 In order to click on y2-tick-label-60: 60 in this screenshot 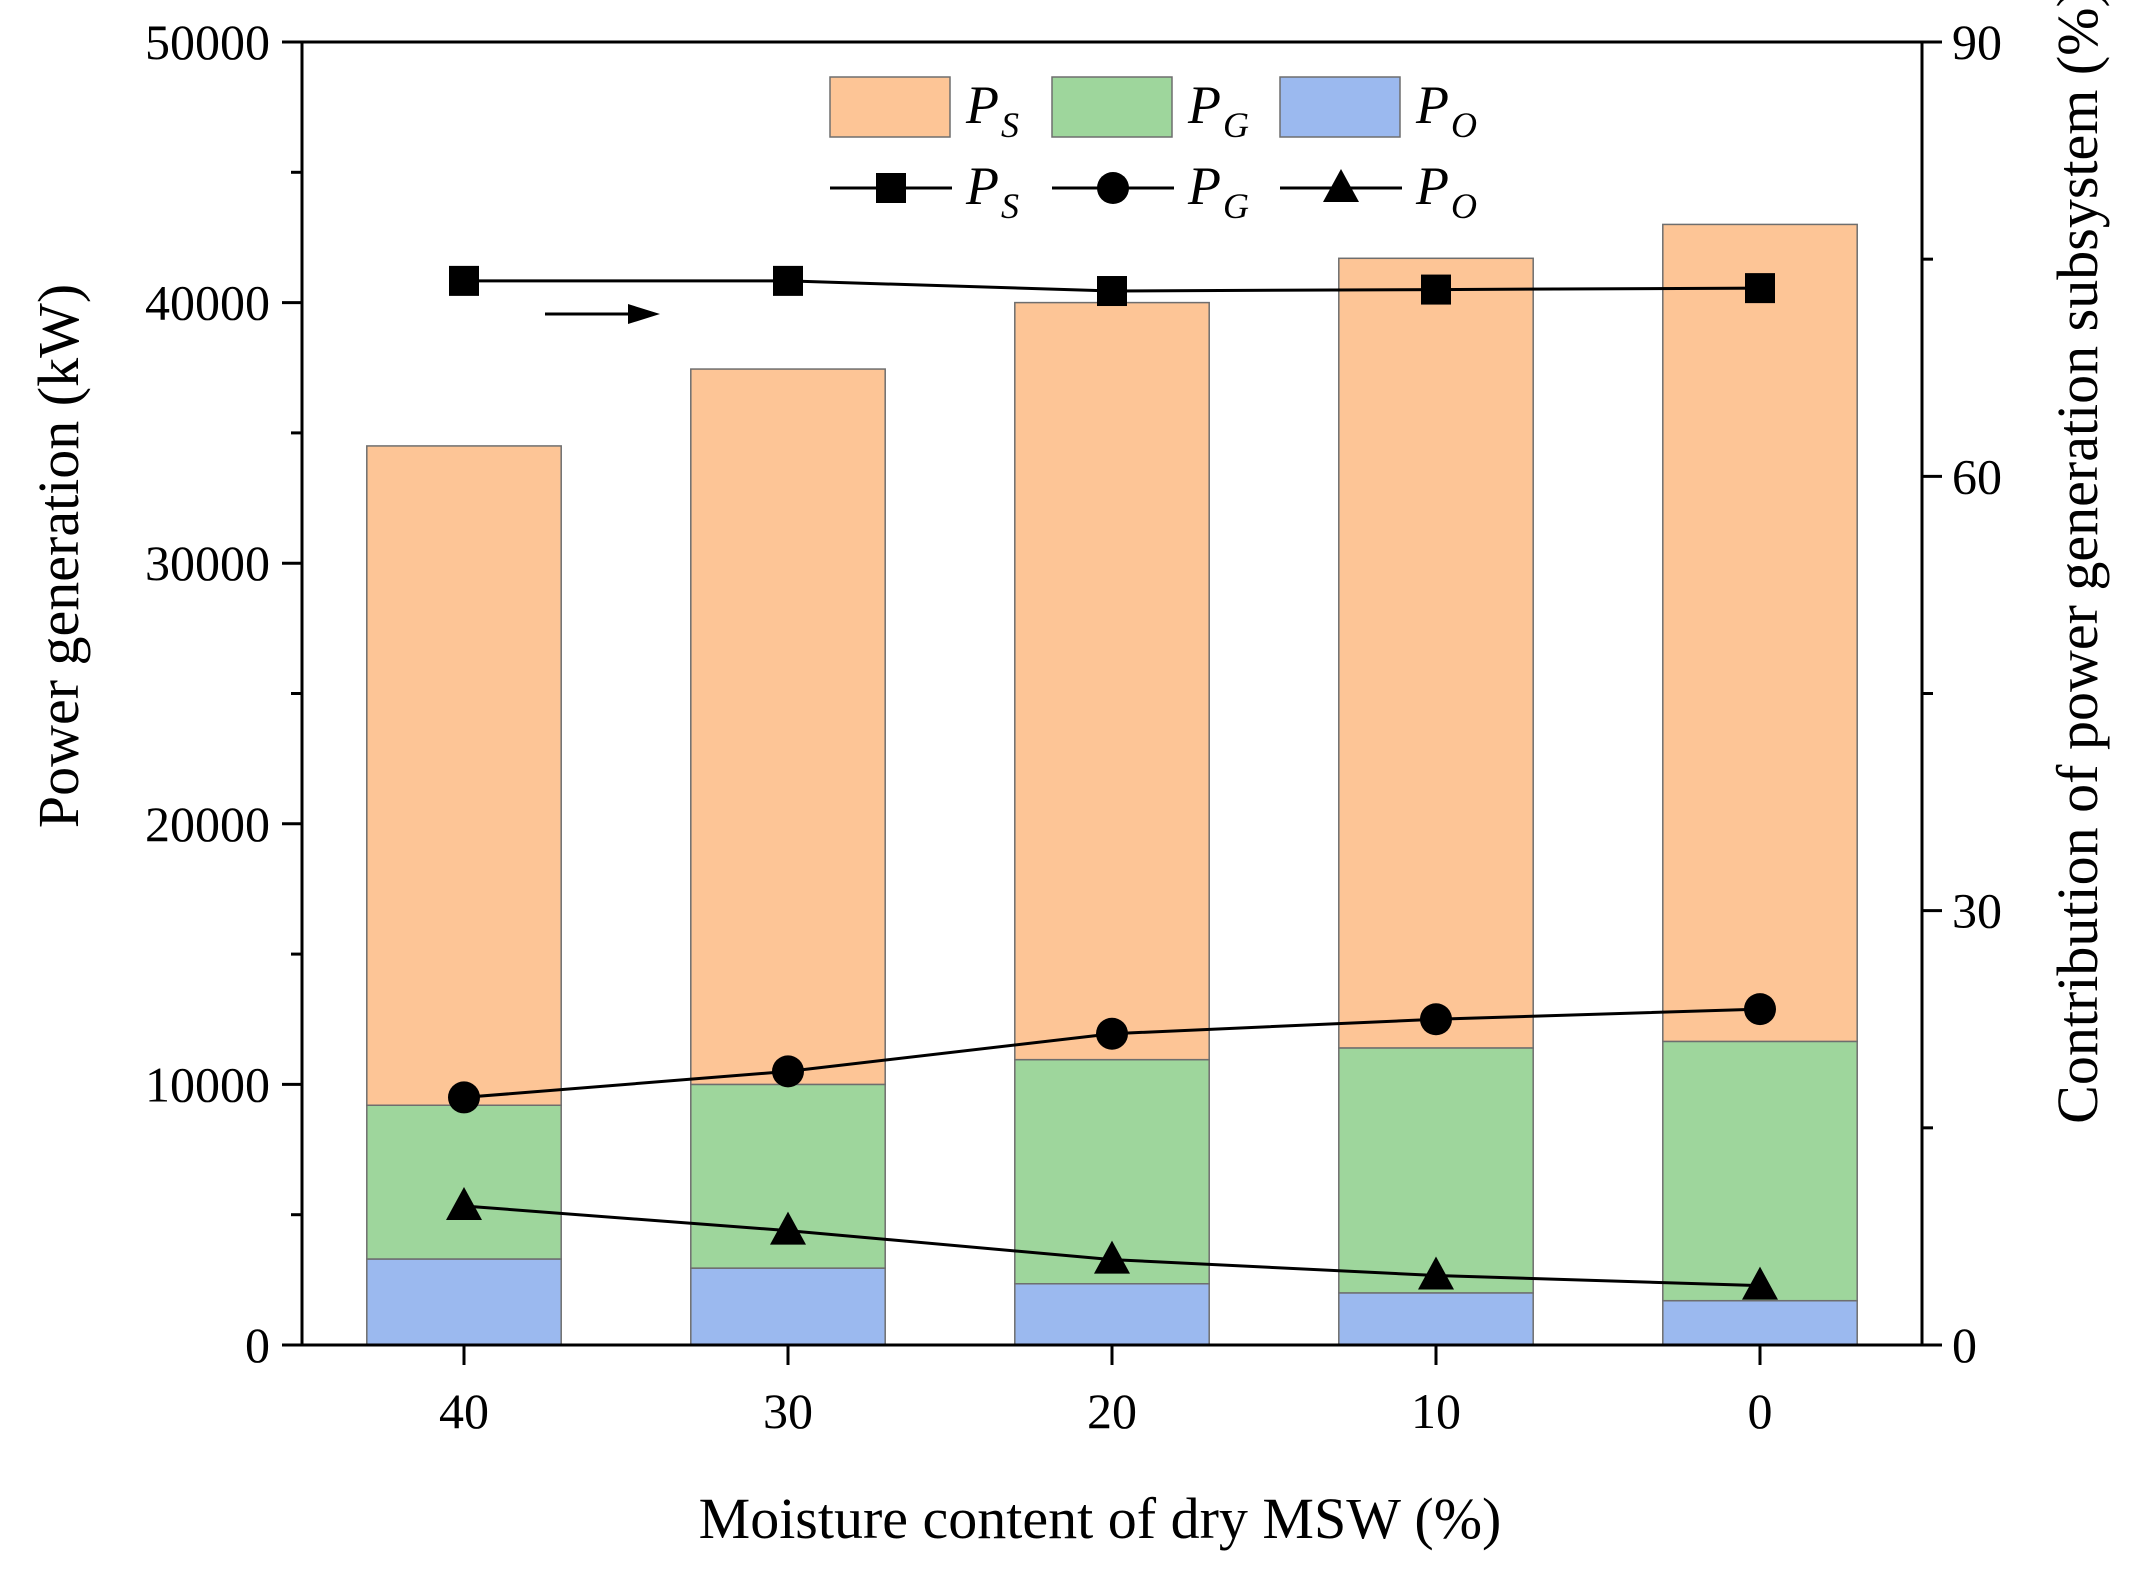, I will do `click(1977, 476)`.